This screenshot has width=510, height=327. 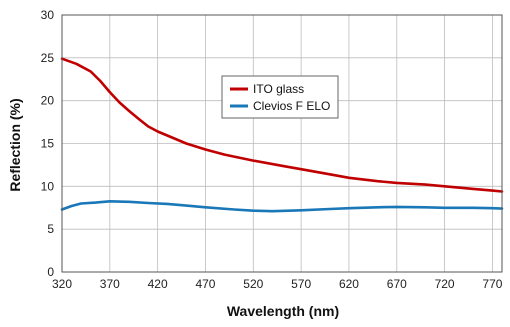 I want to click on x-tick-label: 320, so click(x=62, y=284).